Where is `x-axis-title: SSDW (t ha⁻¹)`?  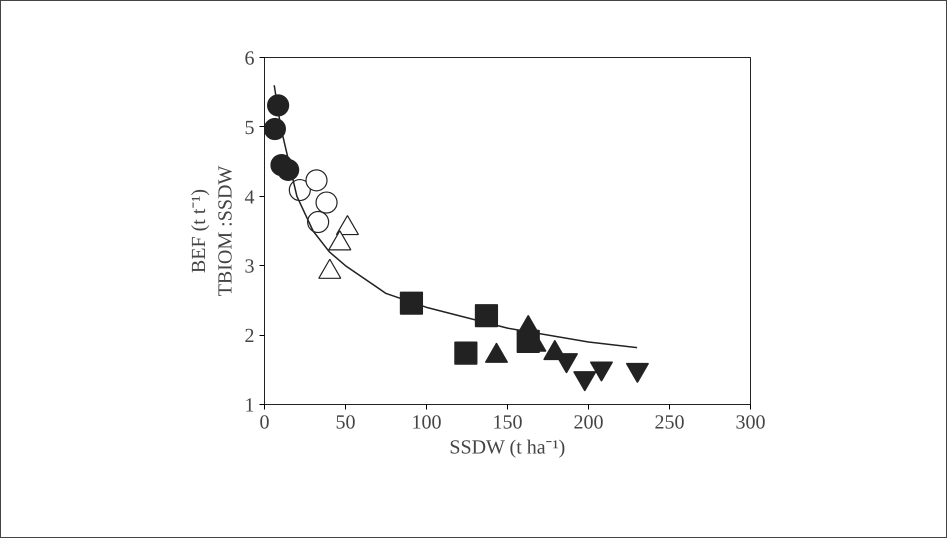 x-axis-title: SSDW (t ha⁻¹) is located at coordinates (507, 447).